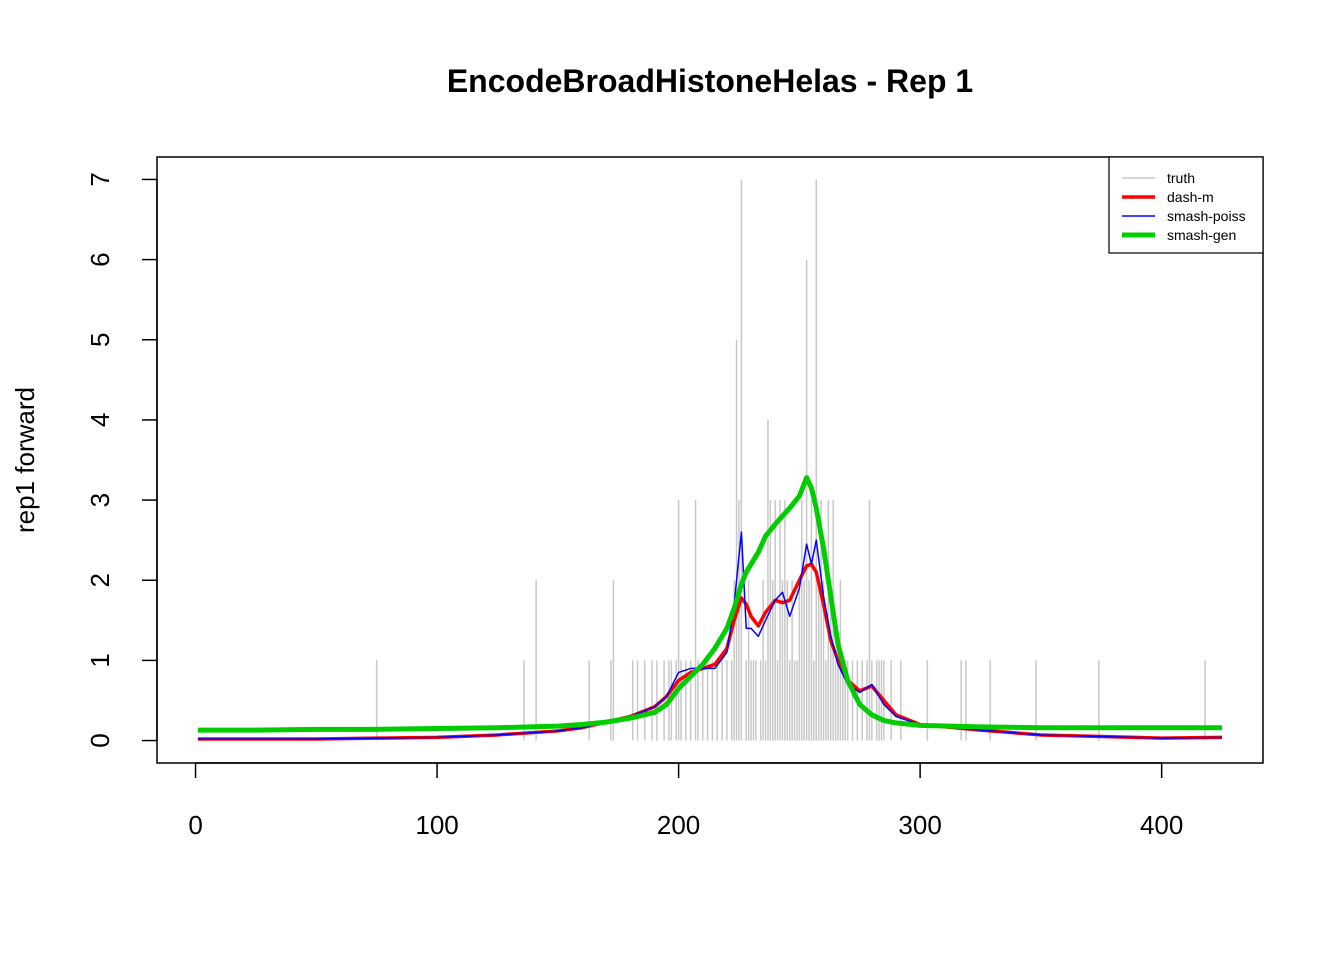 Image resolution: width=1344 pixels, height=960 pixels. What do you see at coordinates (1206, 216) in the screenshot?
I see `legend-label: smash-poiss` at bounding box center [1206, 216].